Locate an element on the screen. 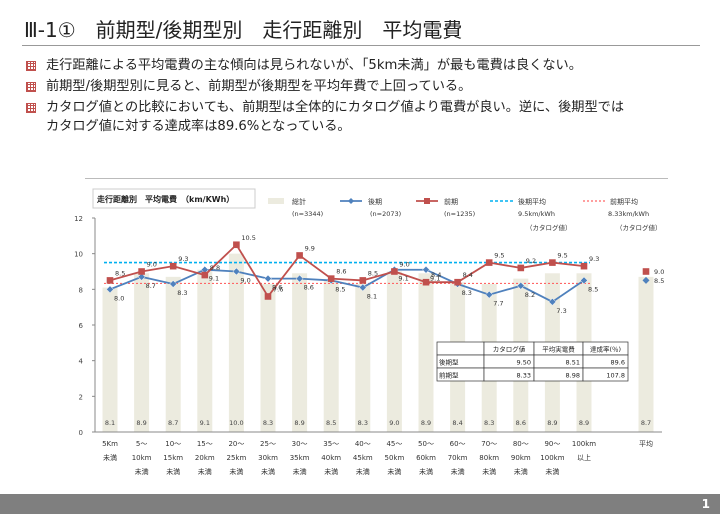 The width and height of the screenshot is (720, 514). total-bar-label: 8.5 is located at coordinates (331, 423).